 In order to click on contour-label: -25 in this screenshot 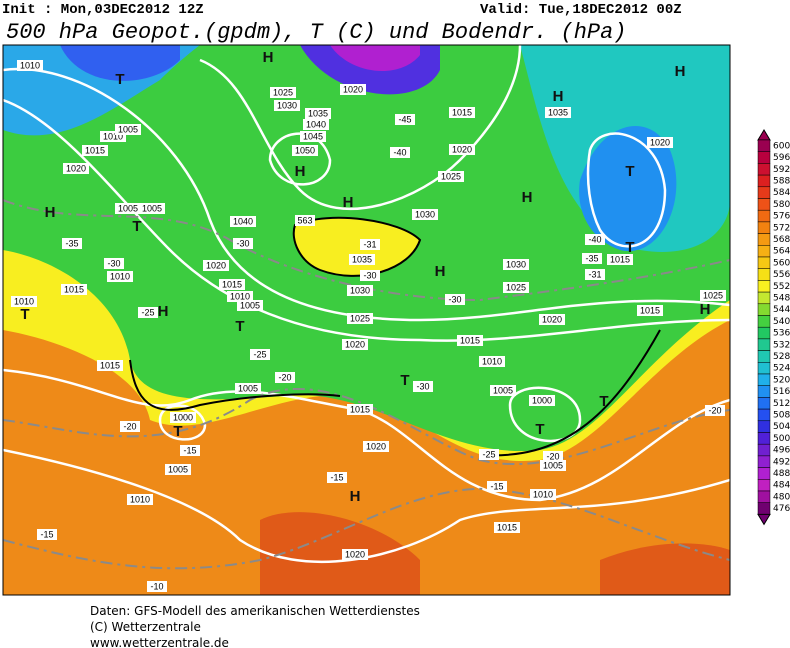, I will do `click(488, 454)`.